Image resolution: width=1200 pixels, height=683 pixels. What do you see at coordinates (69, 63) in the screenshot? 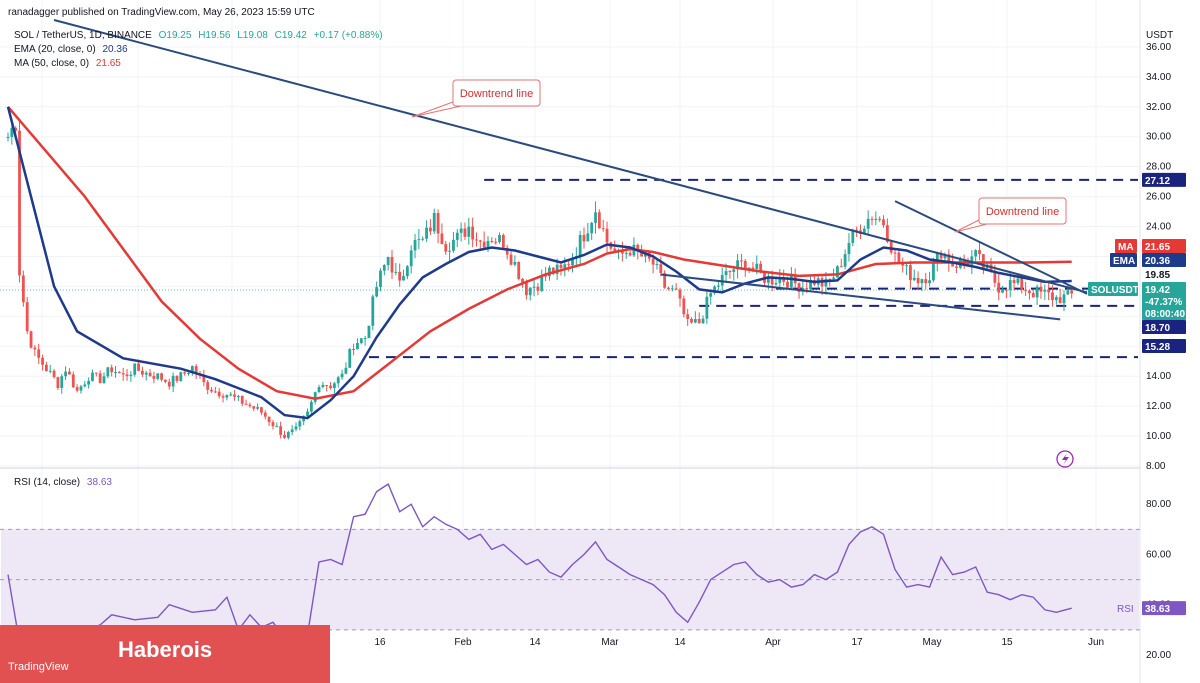
I see `ma-legend: MA (50, close, 0) 21.65` at bounding box center [69, 63].